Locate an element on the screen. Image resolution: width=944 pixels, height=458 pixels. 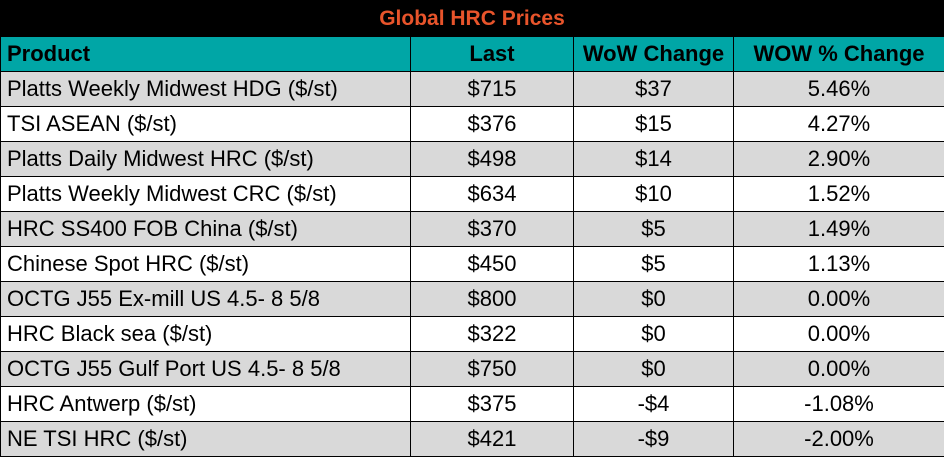
cell-product: NE TSI HRC ($/st) is located at coordinates (205, 439).